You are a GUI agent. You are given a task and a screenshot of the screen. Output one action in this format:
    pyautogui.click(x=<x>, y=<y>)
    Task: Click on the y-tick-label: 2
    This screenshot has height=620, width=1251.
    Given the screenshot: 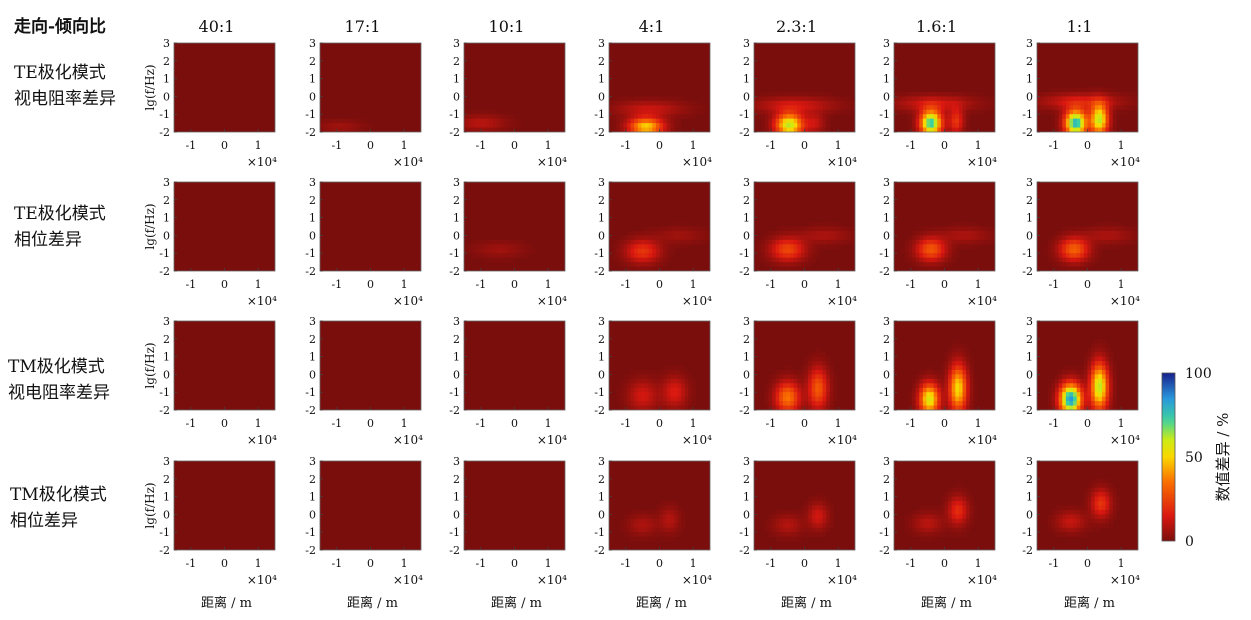 What is the action you would take?
    pyautogui.click(x=746, y=61)
    